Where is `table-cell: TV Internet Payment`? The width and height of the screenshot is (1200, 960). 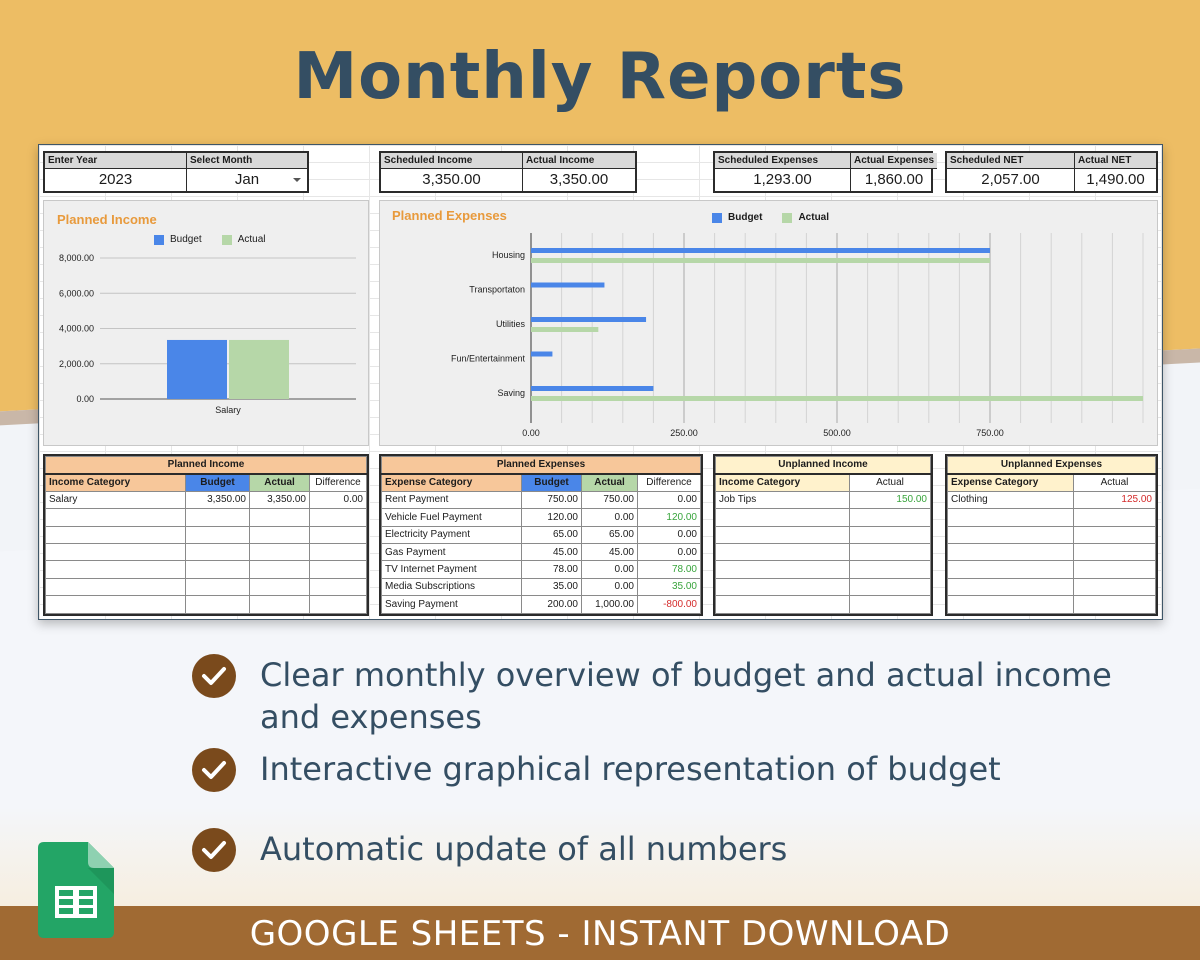
table-cell: TV Internet Payment is located at coordinates (451, 569).